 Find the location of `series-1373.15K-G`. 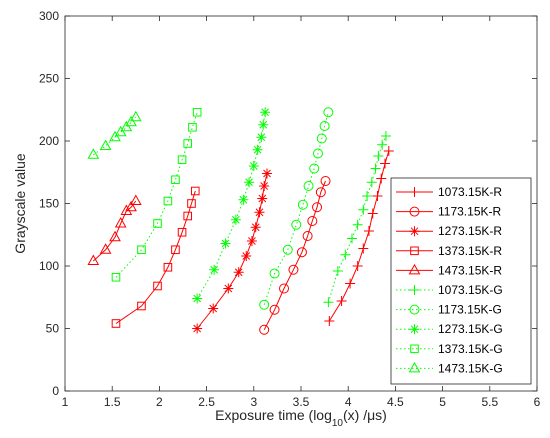

series-1373.15K-G is located at coordinates (156, 194).